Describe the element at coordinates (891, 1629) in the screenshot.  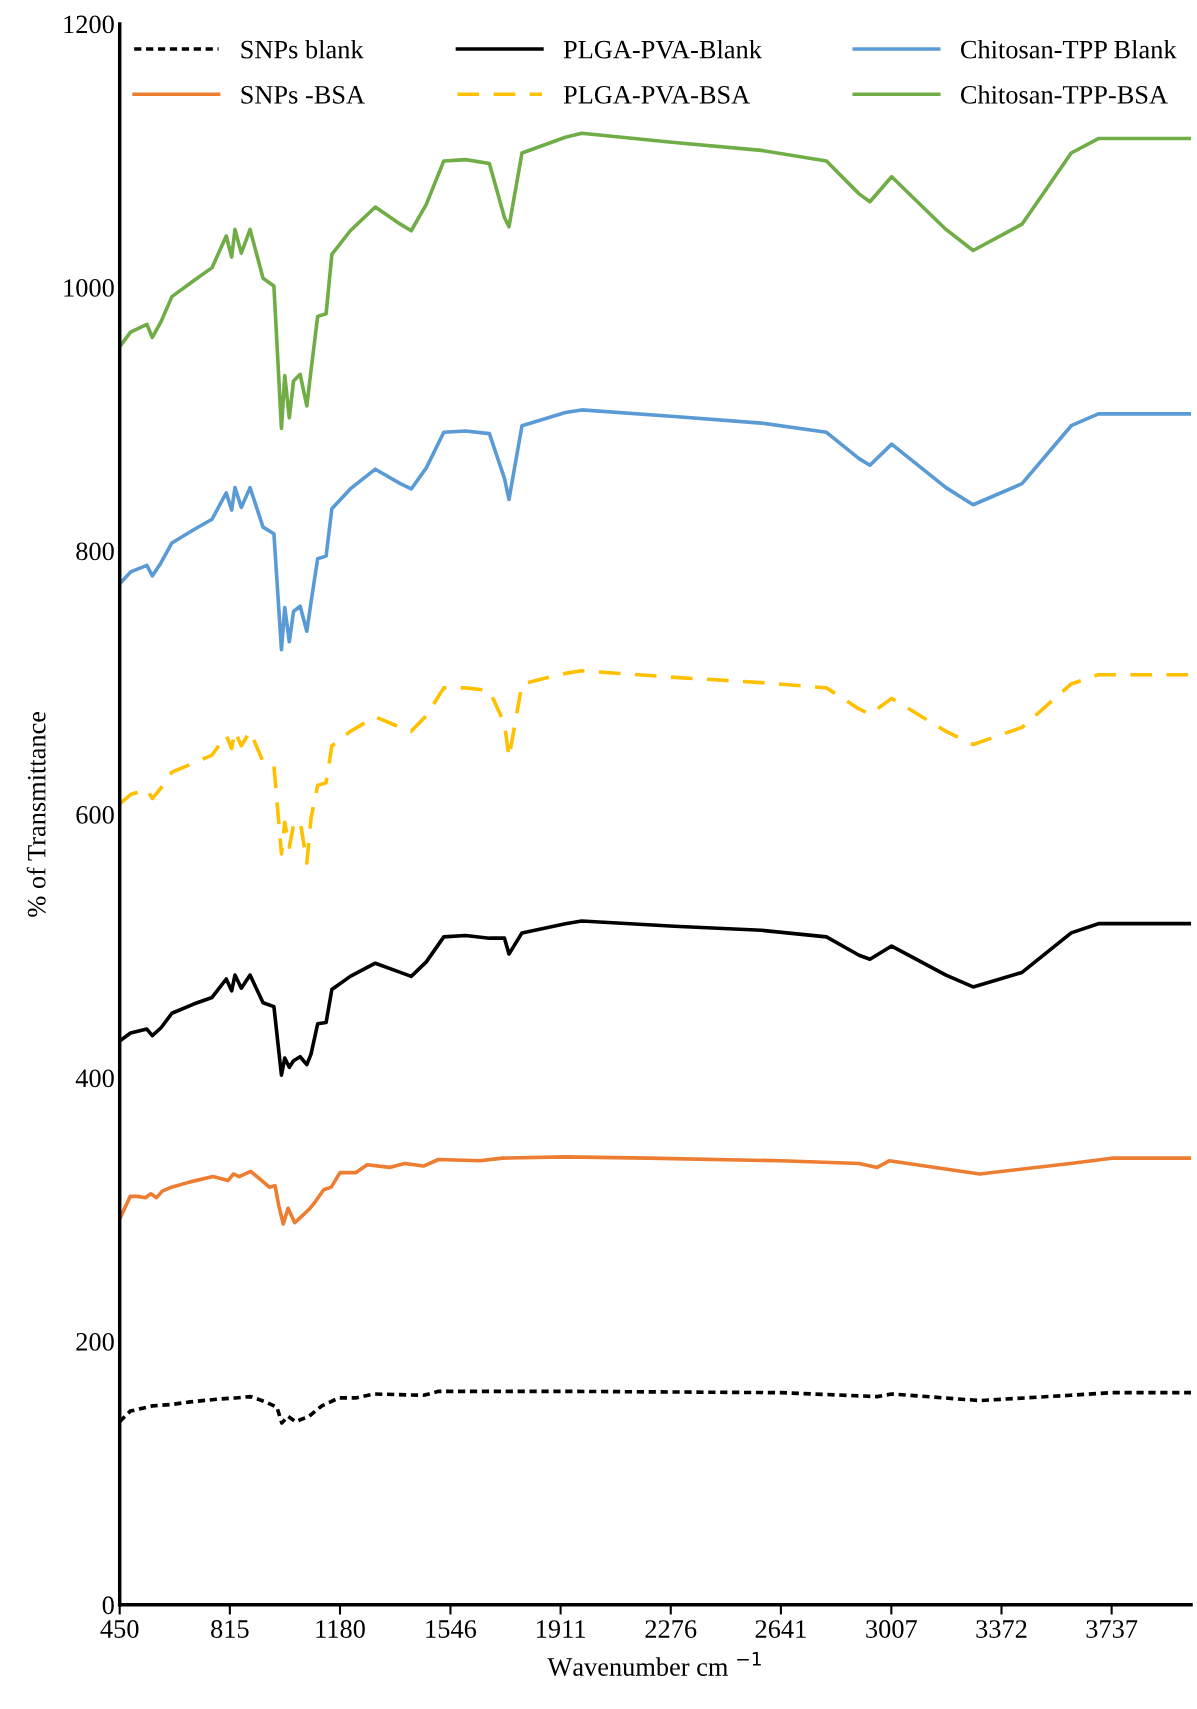
I see `x-tick-label: 3007` at that location.